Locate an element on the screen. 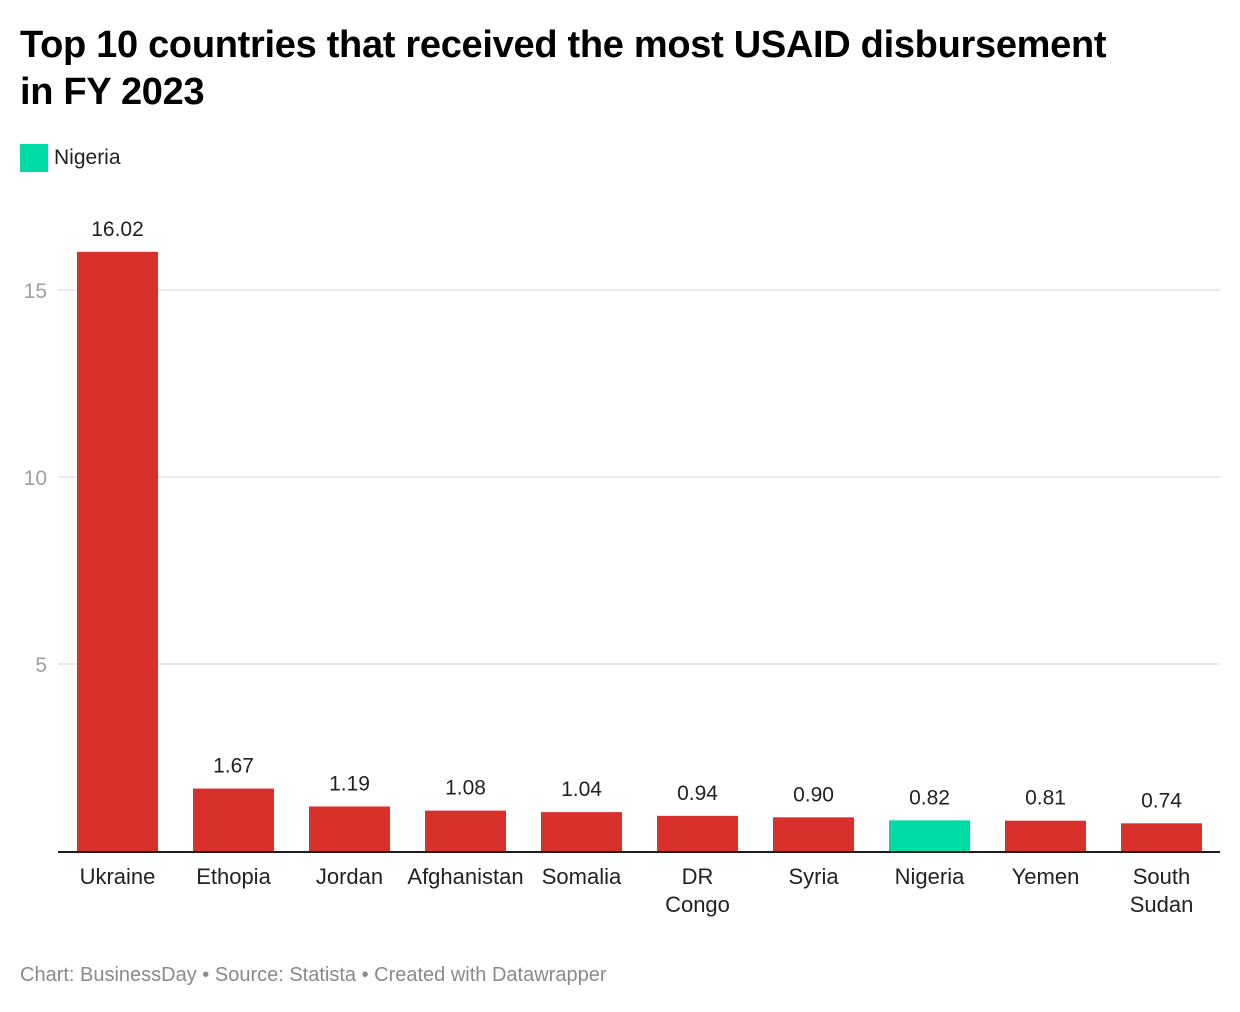  bar-south-sudan is located at coordinates (1161, 837).